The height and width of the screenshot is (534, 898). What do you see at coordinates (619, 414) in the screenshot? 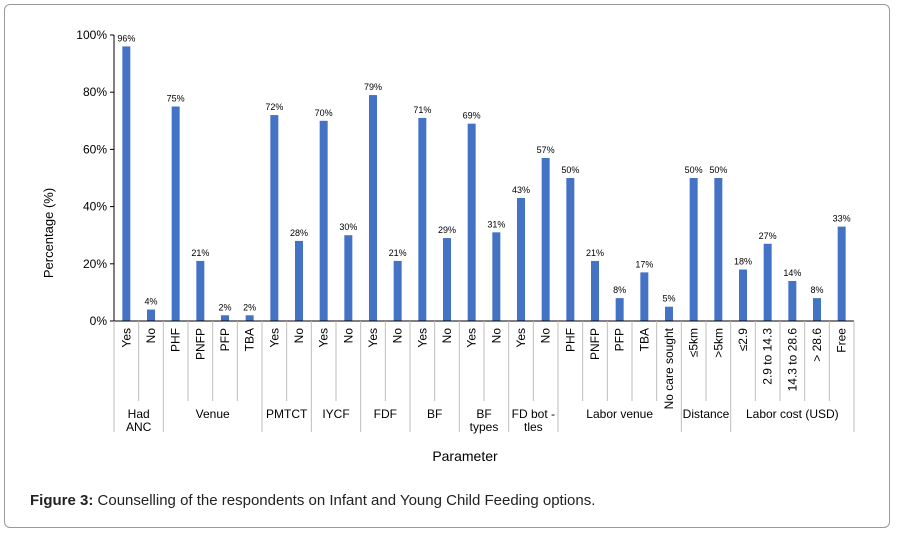
I see `group-label: Labor venue` at bounding box center [619, 414].